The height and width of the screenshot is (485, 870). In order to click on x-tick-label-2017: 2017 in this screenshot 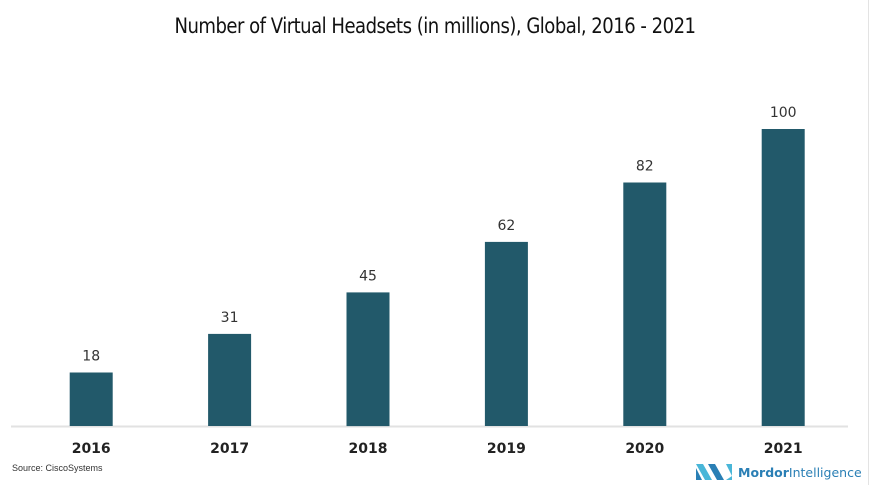, I will do `click(229, 449)`.